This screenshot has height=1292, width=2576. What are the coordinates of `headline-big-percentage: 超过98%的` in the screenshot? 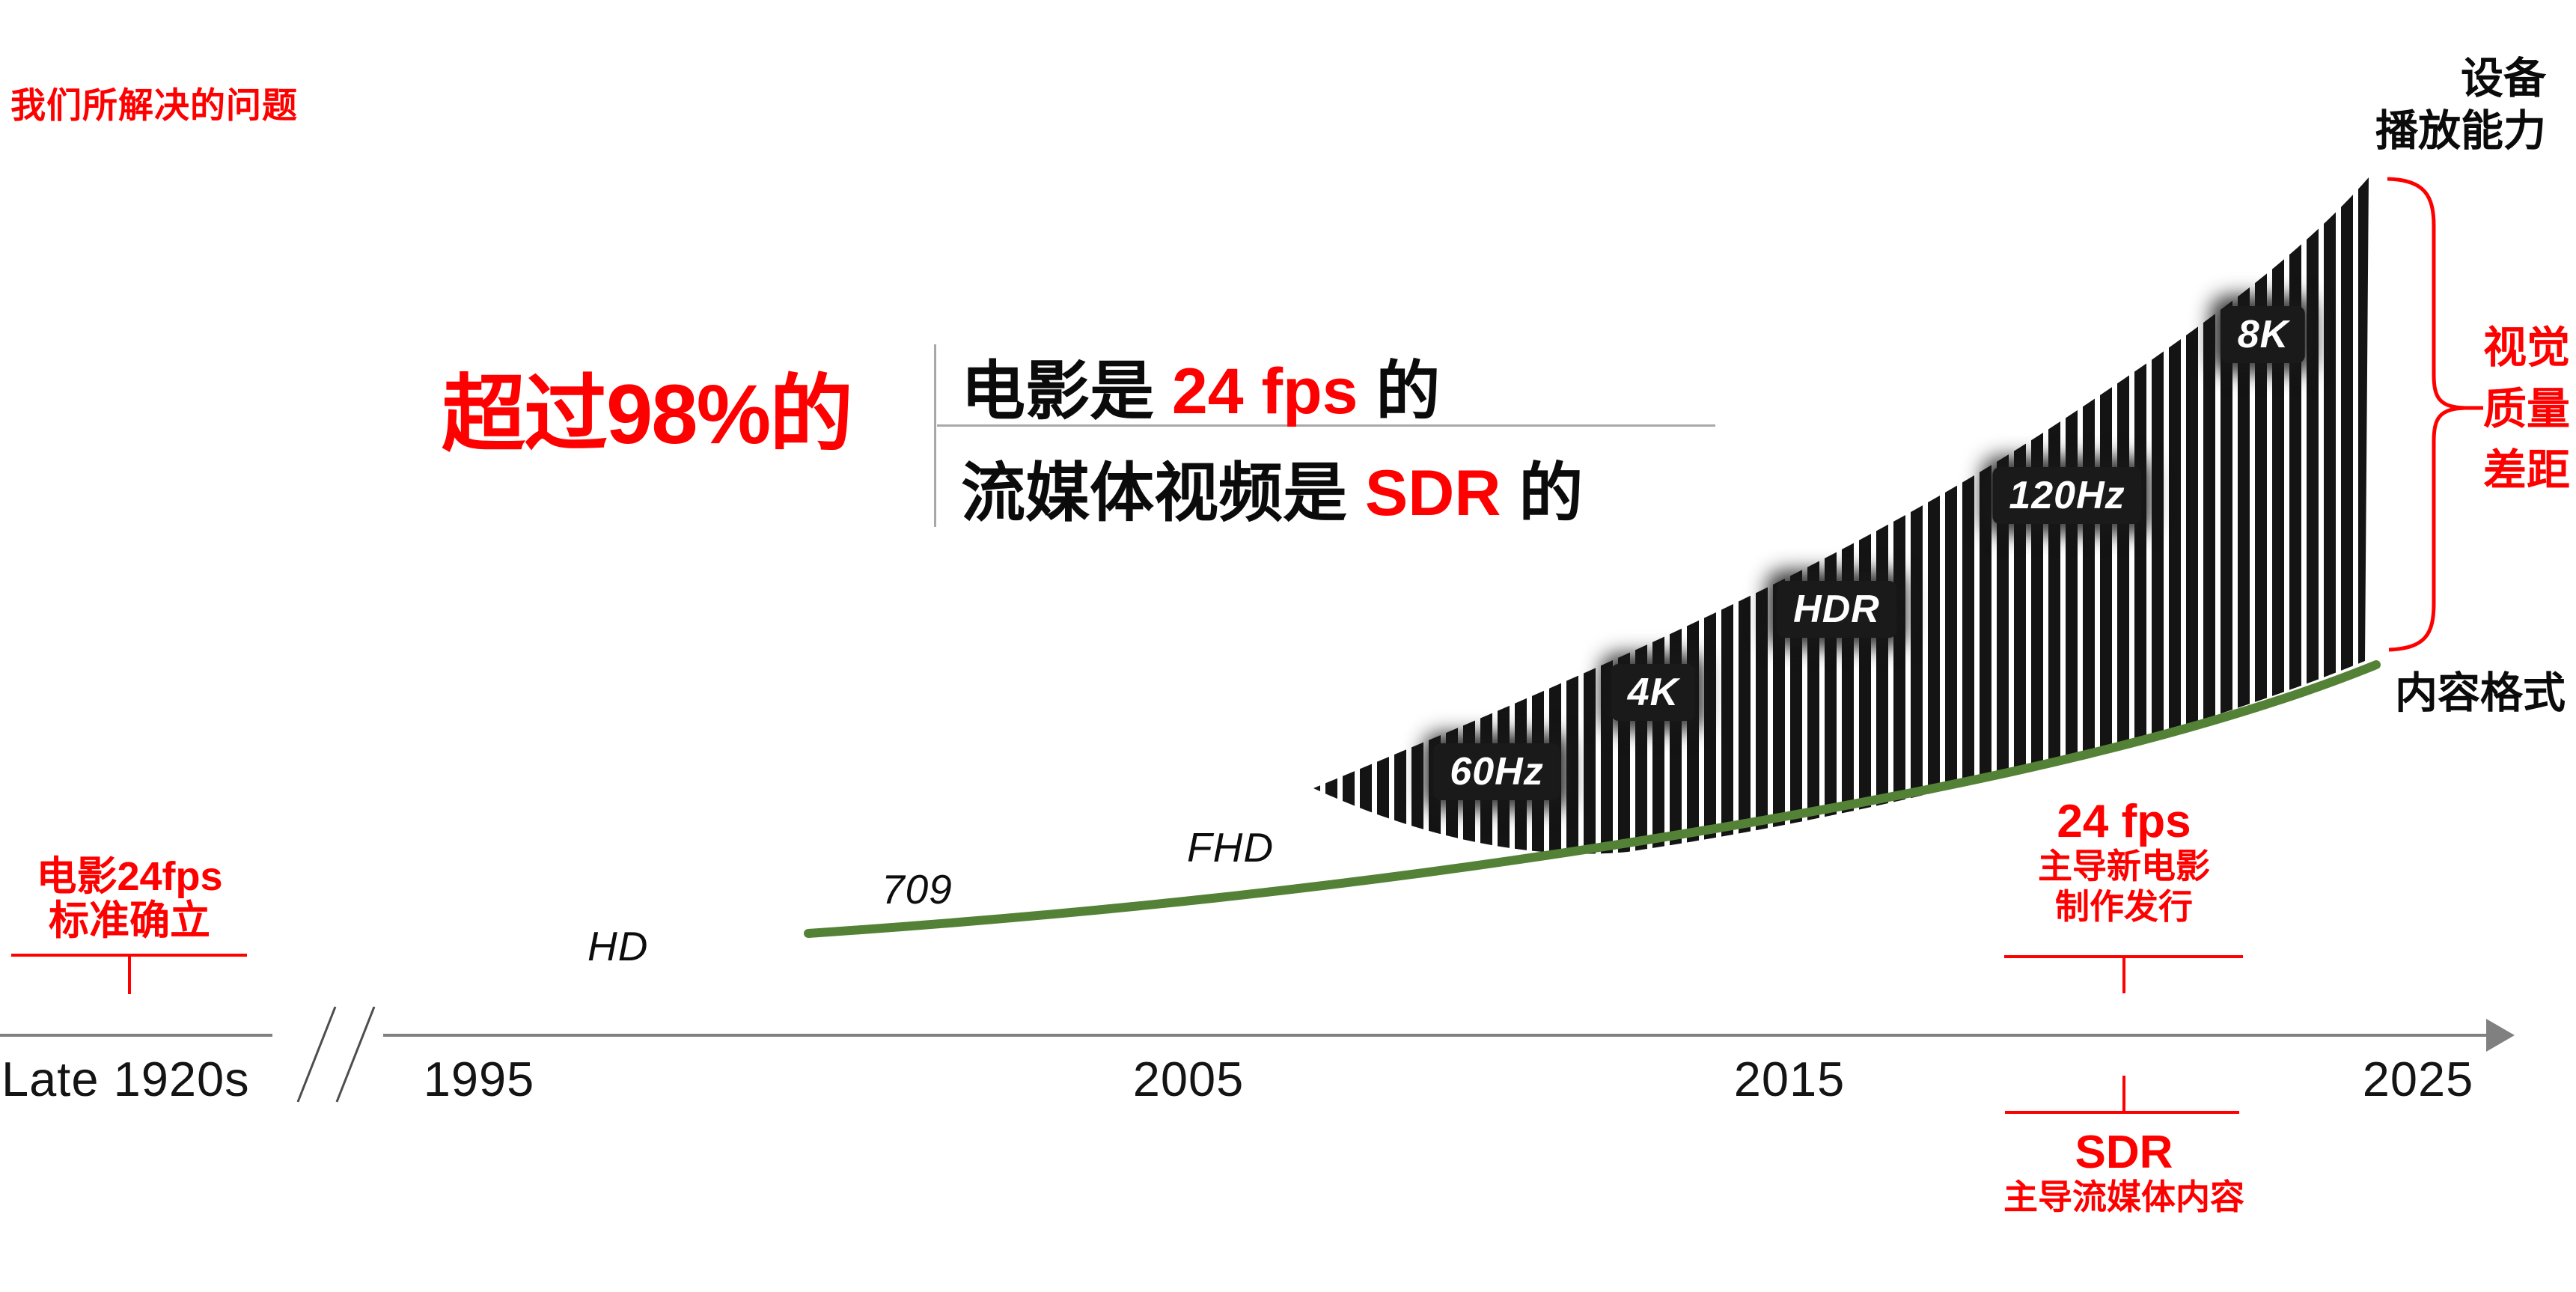 It's located at (647, 414).